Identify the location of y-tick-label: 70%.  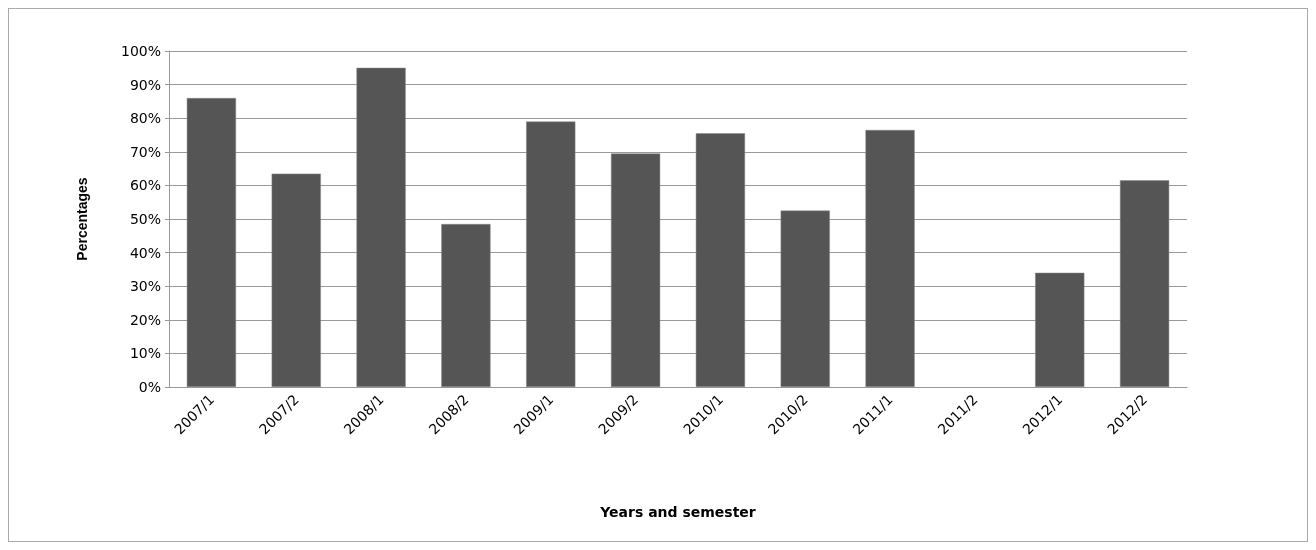
(145, 151).